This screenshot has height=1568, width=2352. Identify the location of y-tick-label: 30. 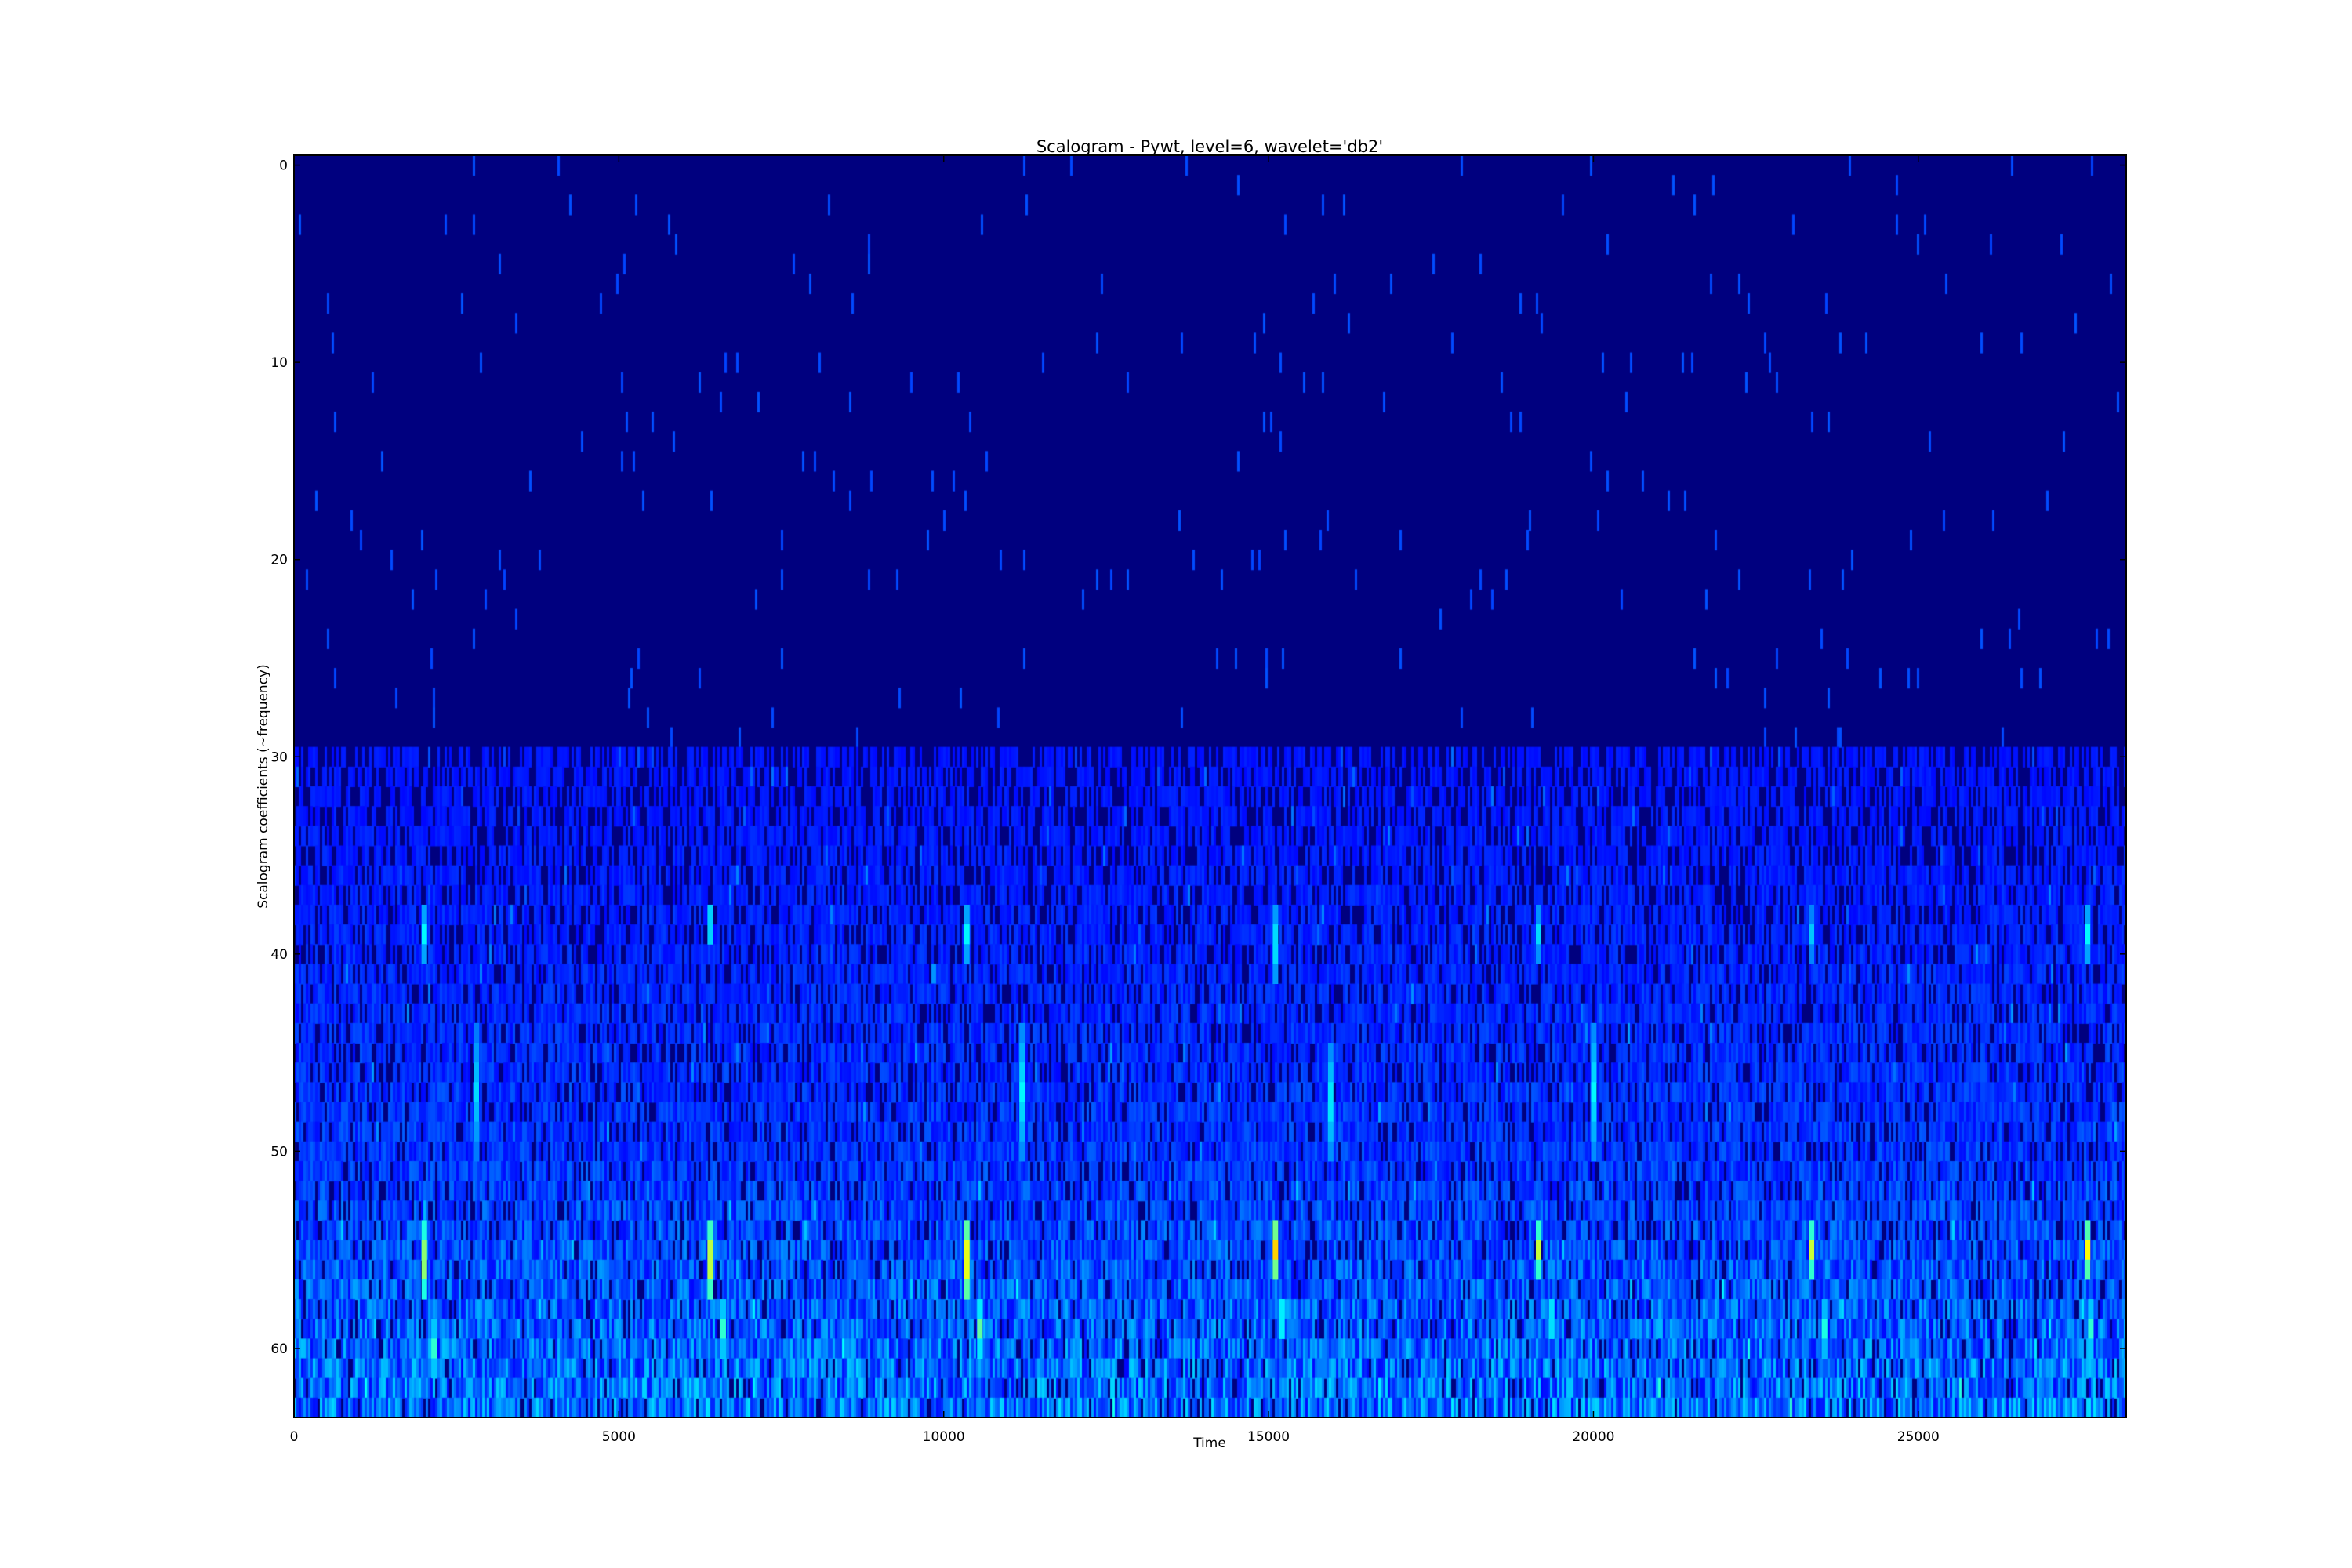
(279, 757).